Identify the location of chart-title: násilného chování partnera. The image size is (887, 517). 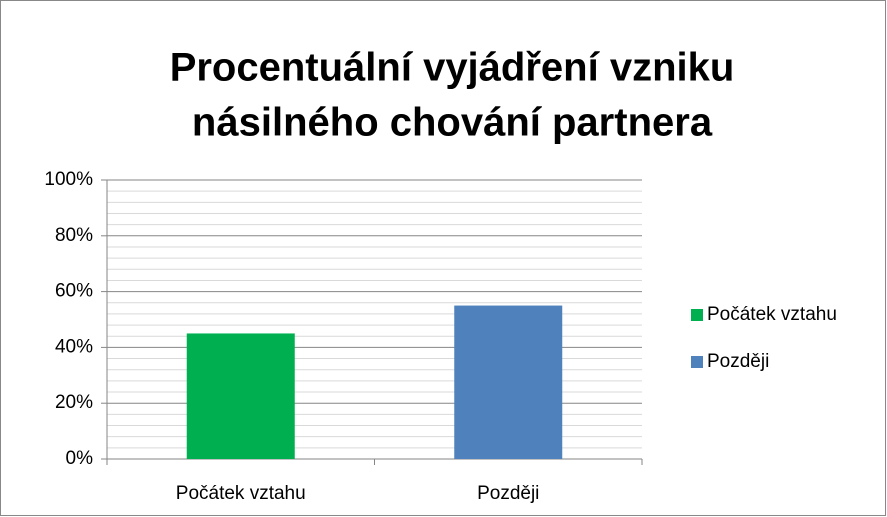
(452, 123).